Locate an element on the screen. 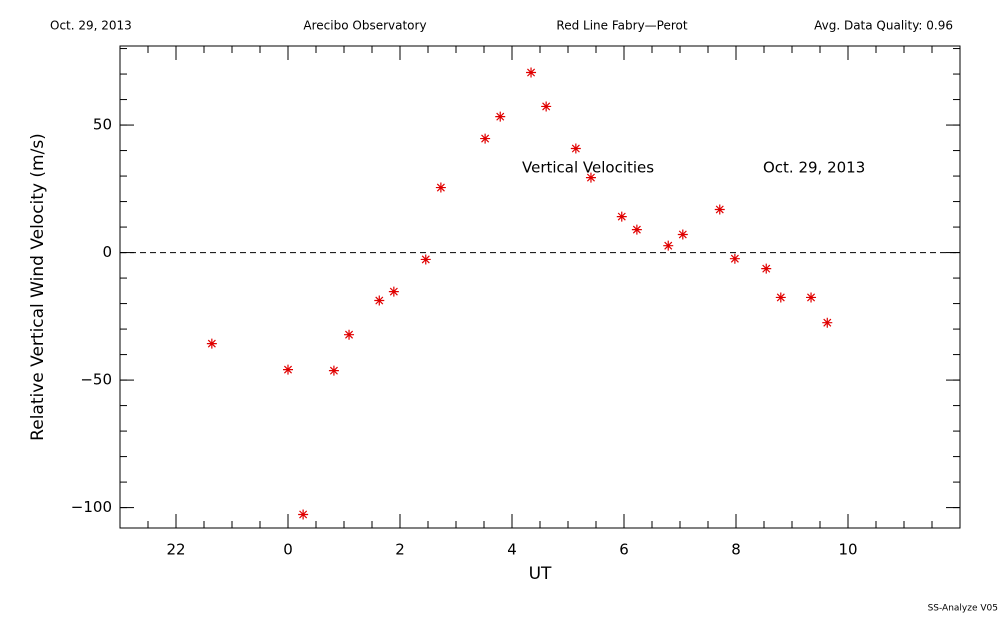 Image resolution: width=1000 pixels, height=625 pixels. x-axis-label: UT is located at coordinates (540, 574).